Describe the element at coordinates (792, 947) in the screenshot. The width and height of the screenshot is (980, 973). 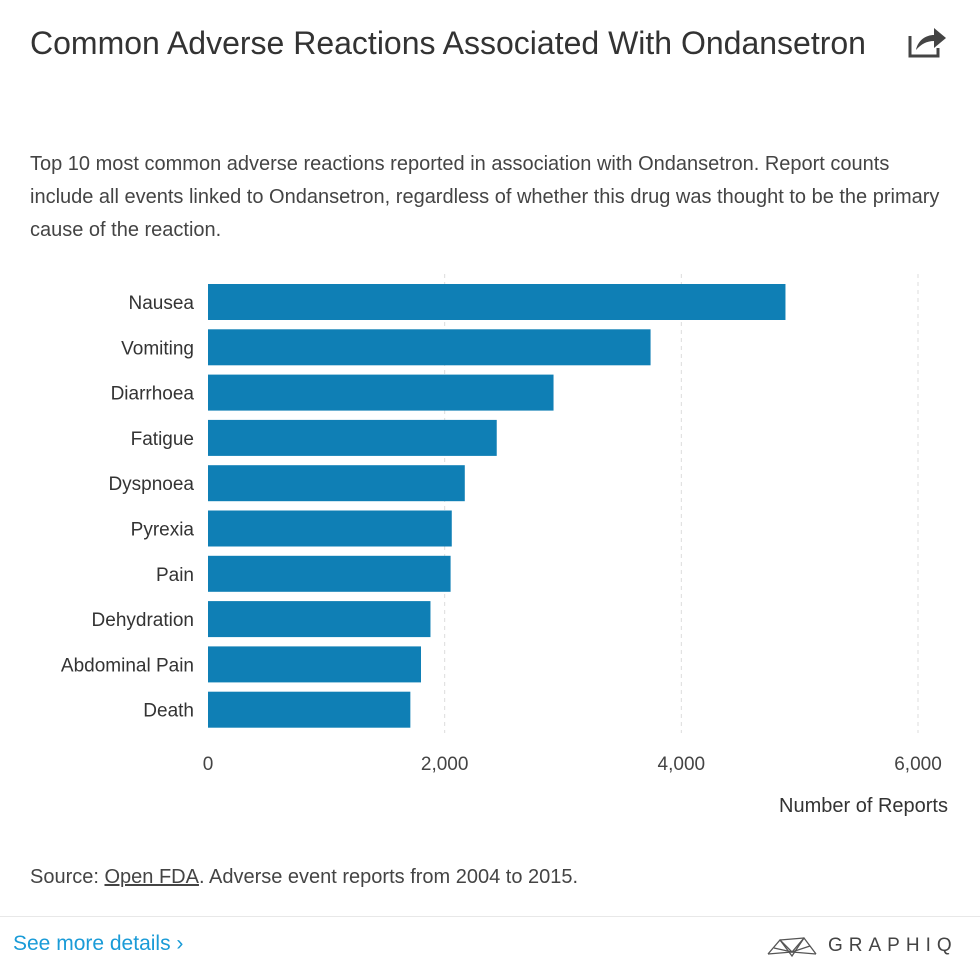
I see `graphiq-logo-icon` at that location.